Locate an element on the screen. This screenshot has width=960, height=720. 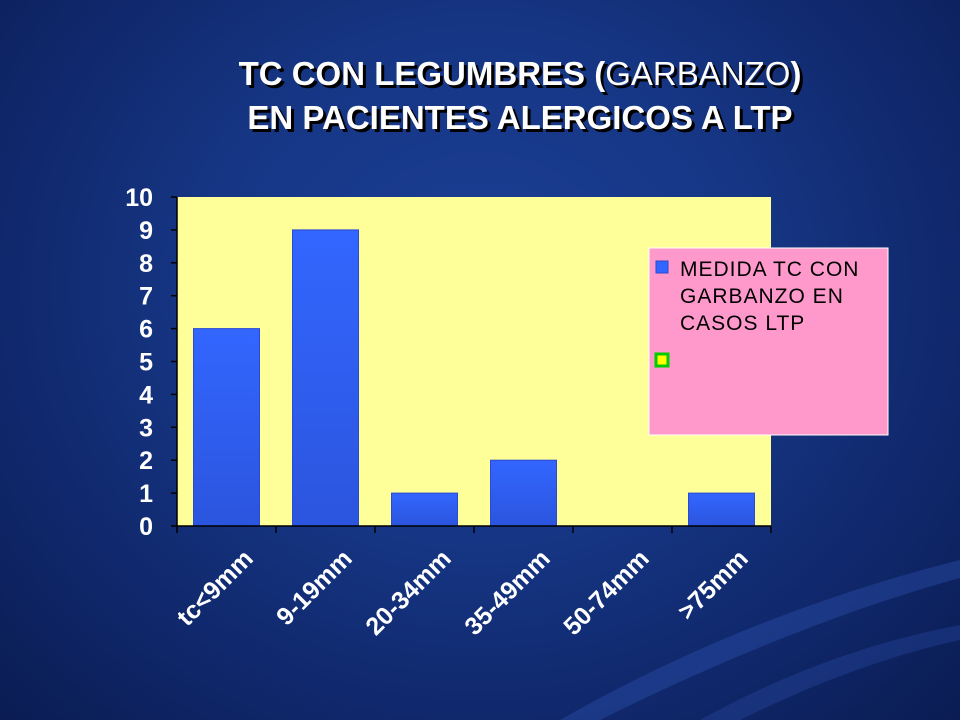
y-tick-label-6: 6 is located at coordinates (146, 330).